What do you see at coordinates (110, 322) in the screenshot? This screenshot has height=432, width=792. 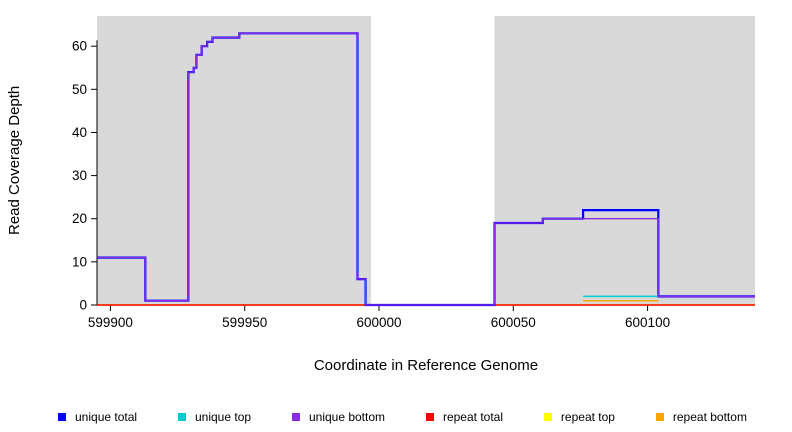 I see `x-tick-label: 599900` at bounding box center [110, 322].